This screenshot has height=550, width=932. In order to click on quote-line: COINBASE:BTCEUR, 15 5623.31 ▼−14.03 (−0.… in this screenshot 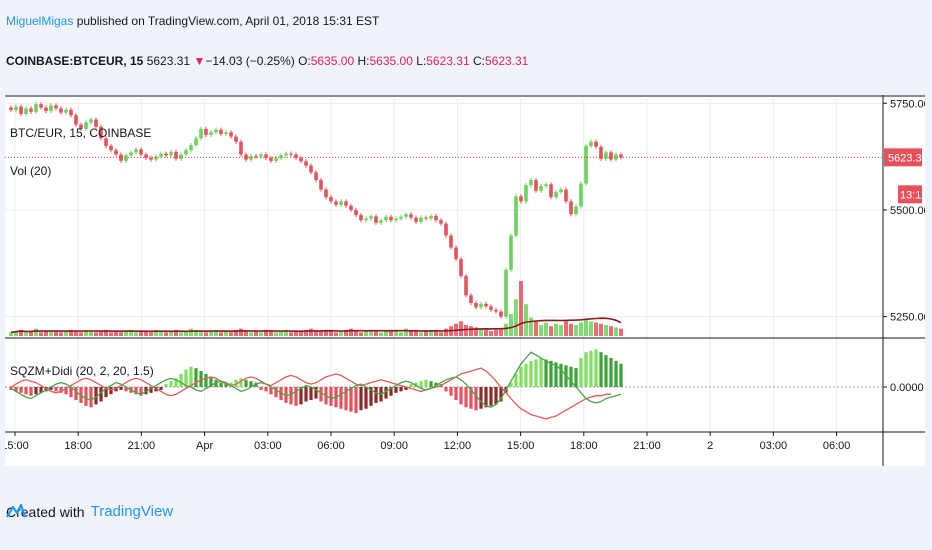, I will do `click(267, 61)`.